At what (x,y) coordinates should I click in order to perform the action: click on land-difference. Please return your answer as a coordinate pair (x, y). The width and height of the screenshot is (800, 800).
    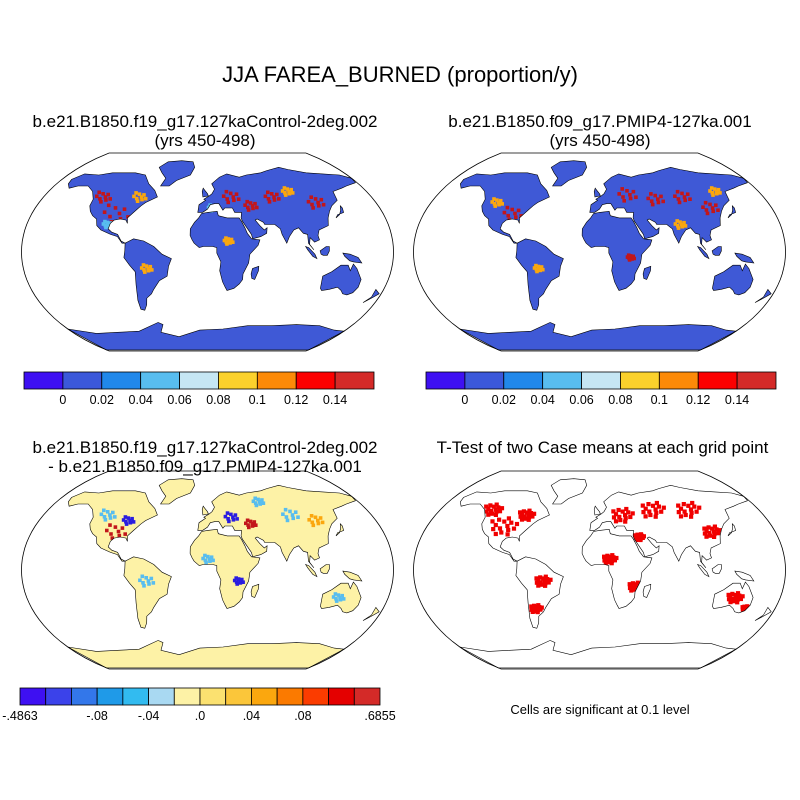
    Looking at the image, I should click on (223, 573).